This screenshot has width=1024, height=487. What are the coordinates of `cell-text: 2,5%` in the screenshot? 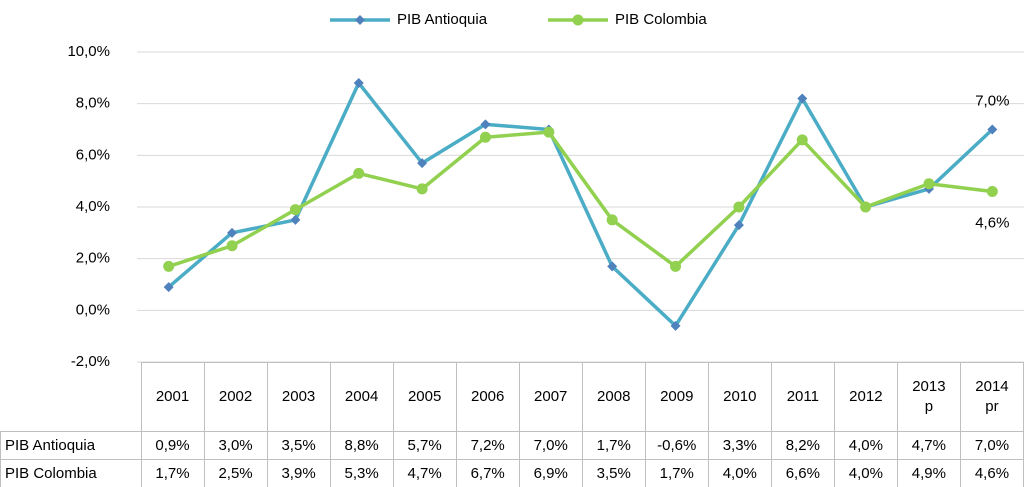 It's located at (235, 473).